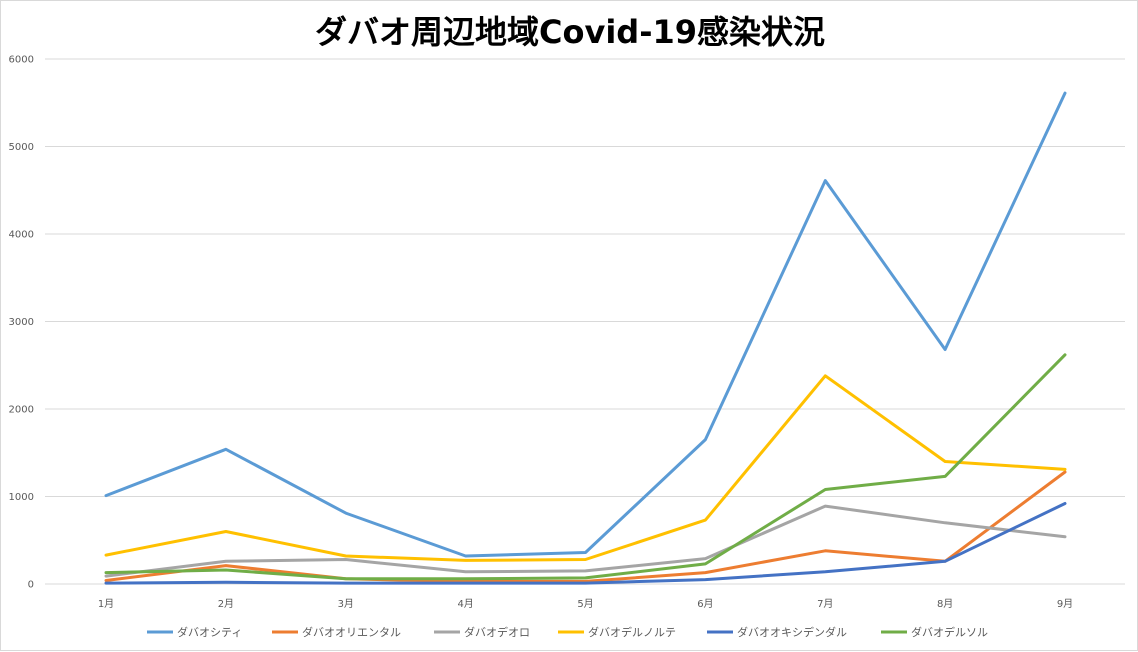 The image size is (1138, 652). I want to click on x-tick-label: 1月, so click(106, 604).